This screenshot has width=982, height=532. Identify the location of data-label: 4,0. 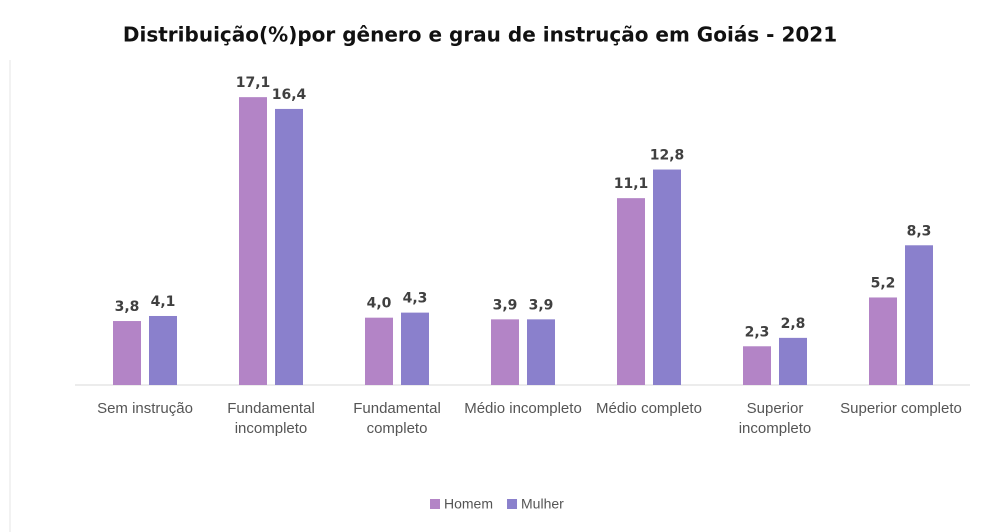
(379, 304).